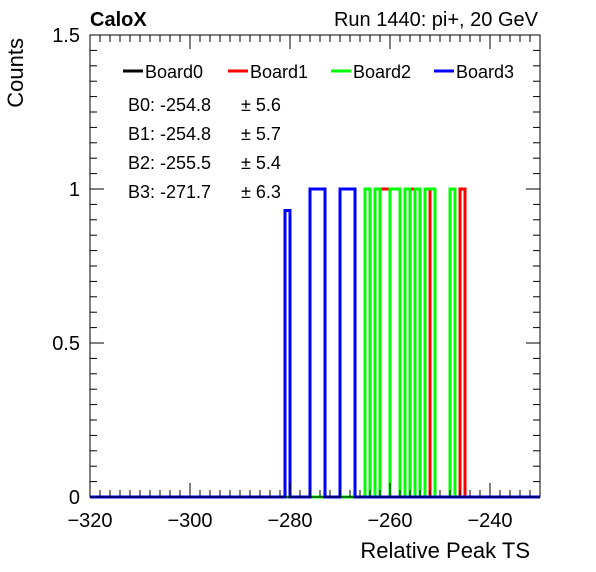  Describe the element at coordinates (189, 521) in the screenshot. I see `x-tick-label: −300` at that location.